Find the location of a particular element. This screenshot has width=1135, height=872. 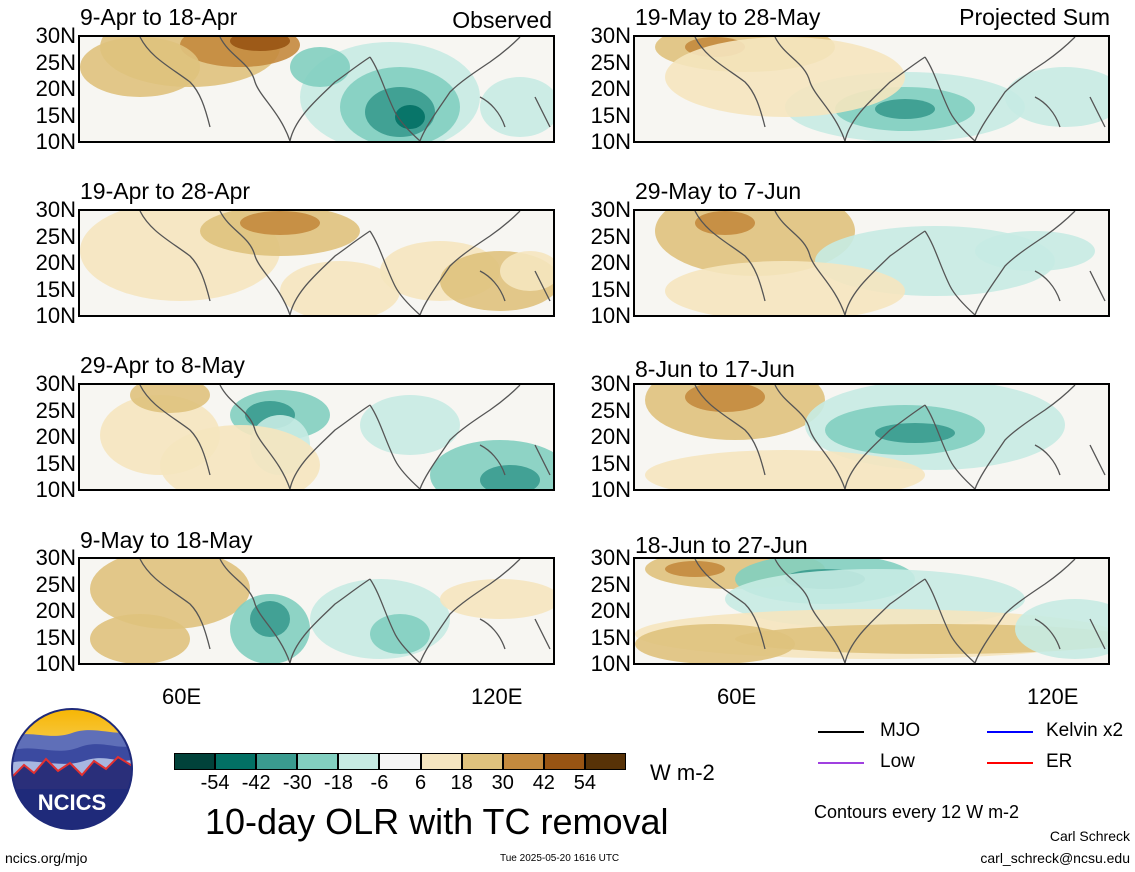

colorbar-tick-label: 30 is located at coordinates (502, 783).